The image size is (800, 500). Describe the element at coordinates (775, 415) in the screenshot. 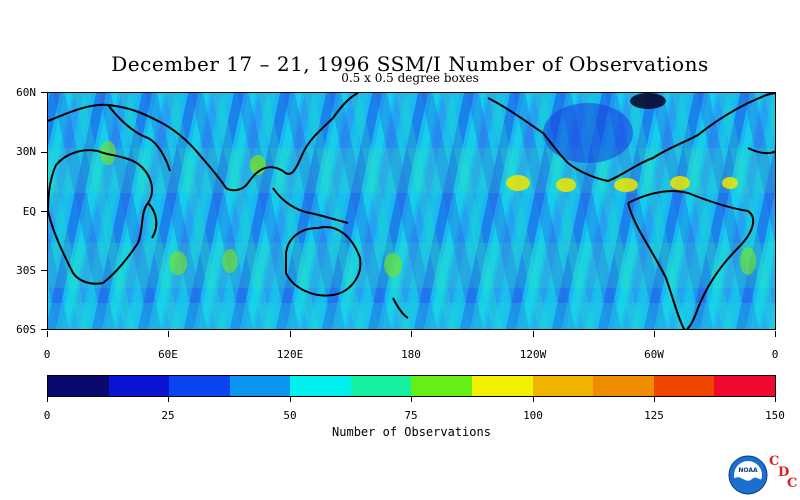

I see `colorbar-label-150: 150` at that location.